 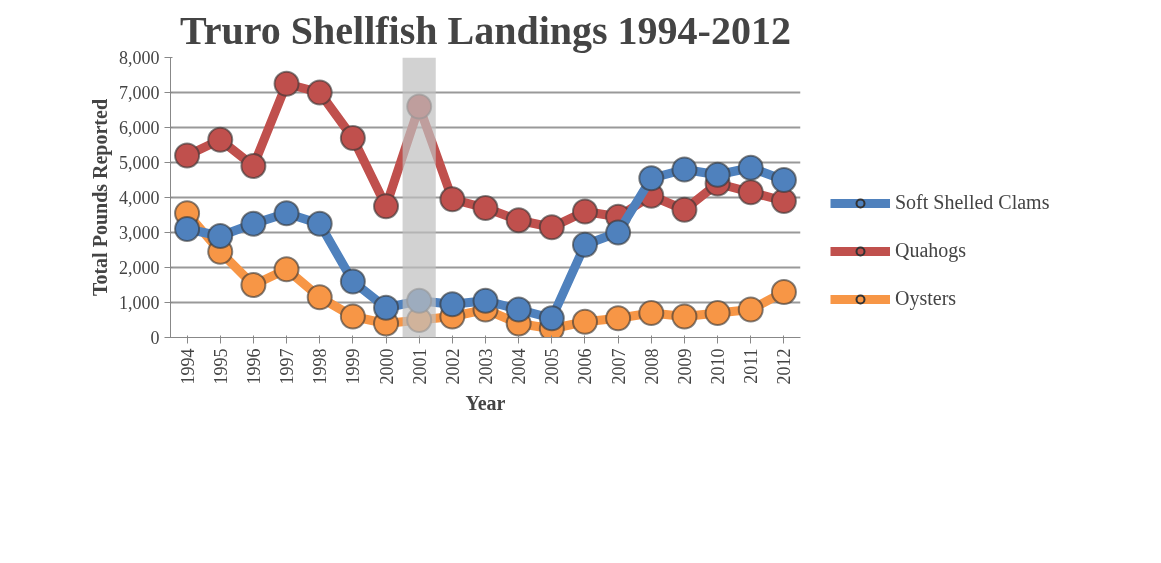 What do you see at coordinates (784, 366) in the screenshot?
I see `x-tick-label: 2012` at bounding box center [784, 366].